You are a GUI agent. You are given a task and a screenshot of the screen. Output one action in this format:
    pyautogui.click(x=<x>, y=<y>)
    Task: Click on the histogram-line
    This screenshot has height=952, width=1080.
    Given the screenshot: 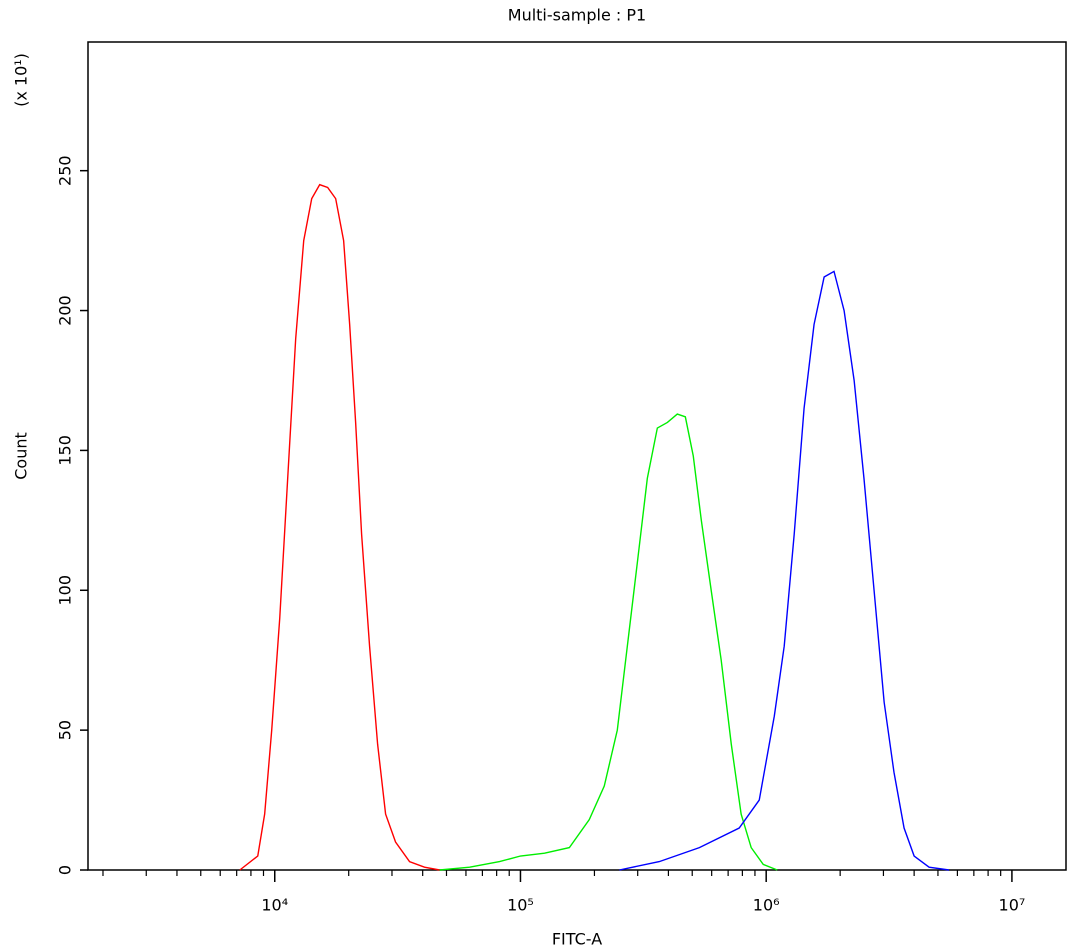 What is the action you would take?
    pyautogui.click(x=339, y=527)
    